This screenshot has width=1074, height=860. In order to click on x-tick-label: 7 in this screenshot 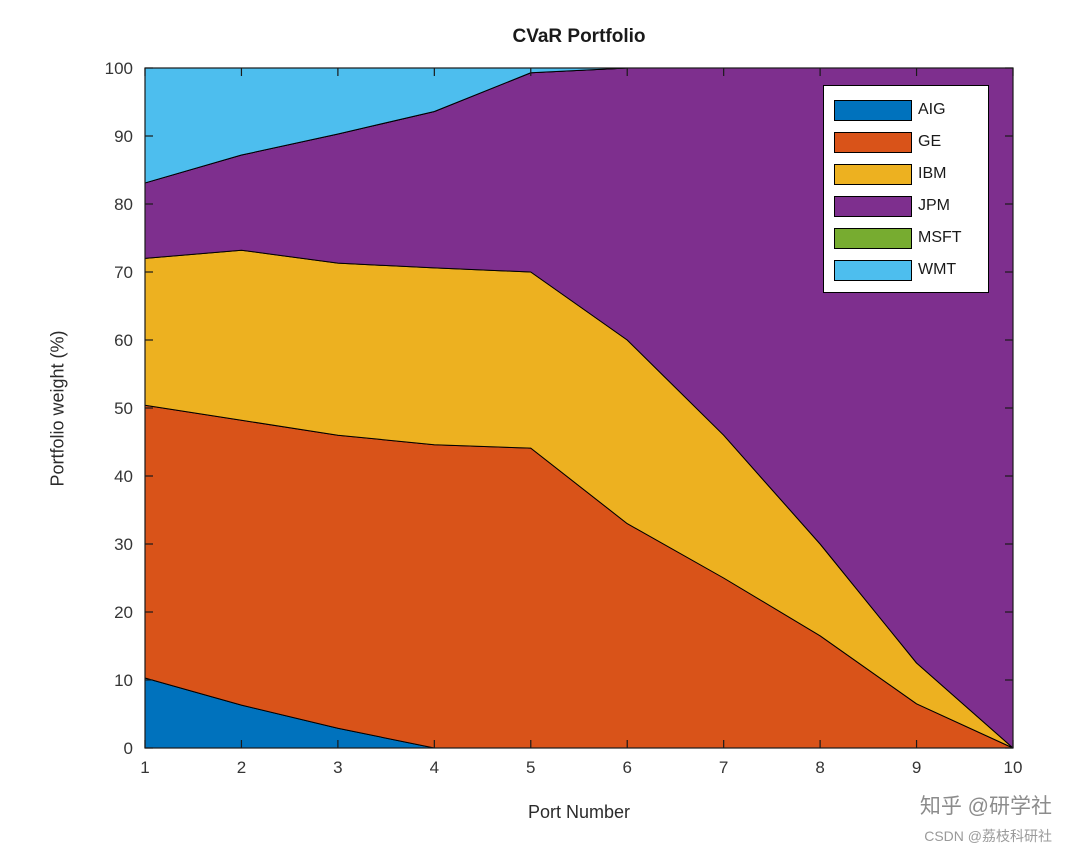, I will do `click(723, 767)`.